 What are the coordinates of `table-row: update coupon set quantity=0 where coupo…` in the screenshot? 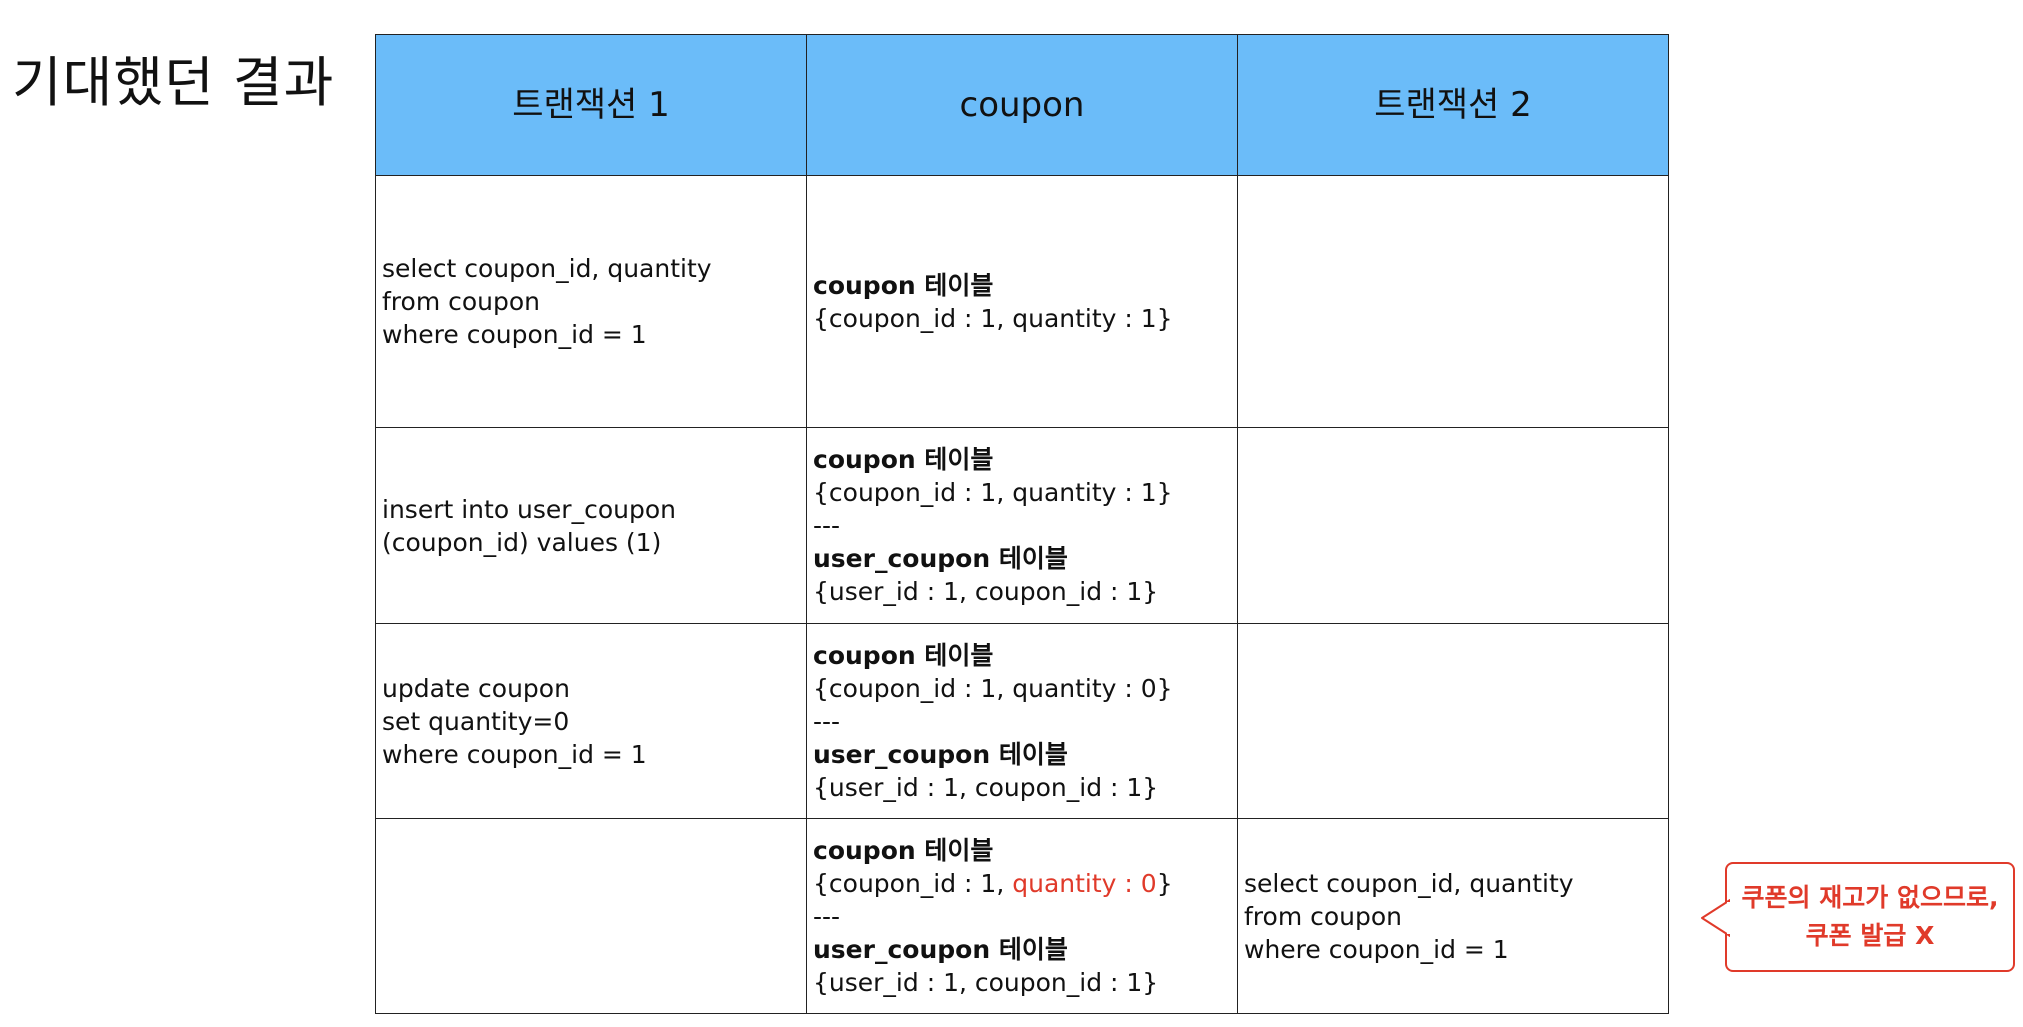 It's located at (1022, 721).